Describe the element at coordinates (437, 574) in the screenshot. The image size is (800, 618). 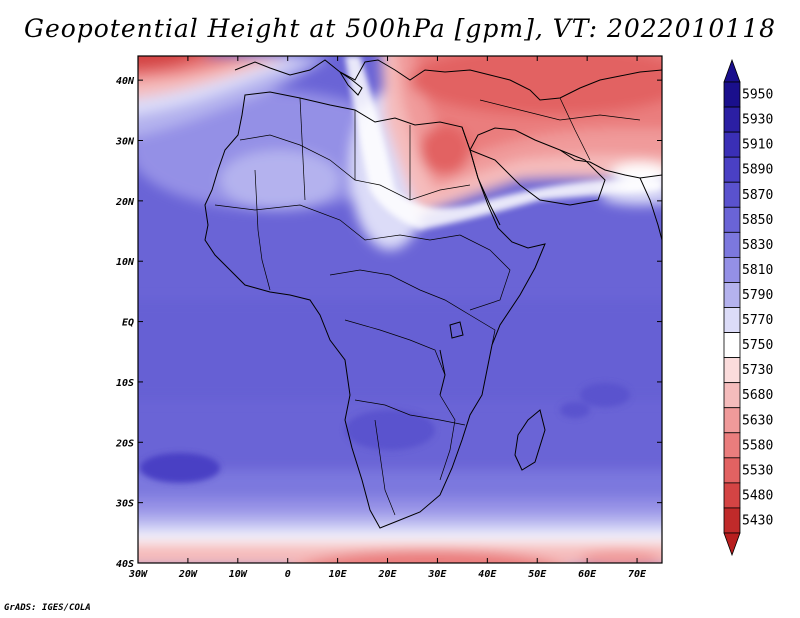
I see `x-tick-label: 30E` at that location.